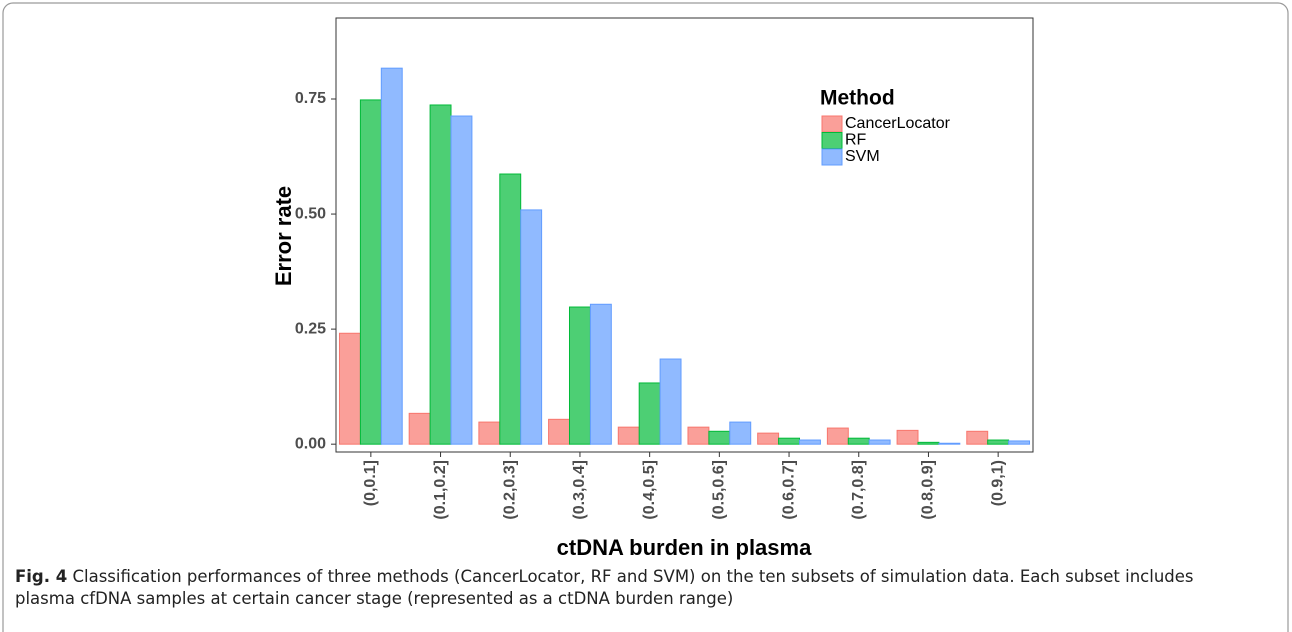 The height and width of the screenshot is (632, 1292). I want to click on x-tick-label: (0.7,0.8], so click(858, 490).